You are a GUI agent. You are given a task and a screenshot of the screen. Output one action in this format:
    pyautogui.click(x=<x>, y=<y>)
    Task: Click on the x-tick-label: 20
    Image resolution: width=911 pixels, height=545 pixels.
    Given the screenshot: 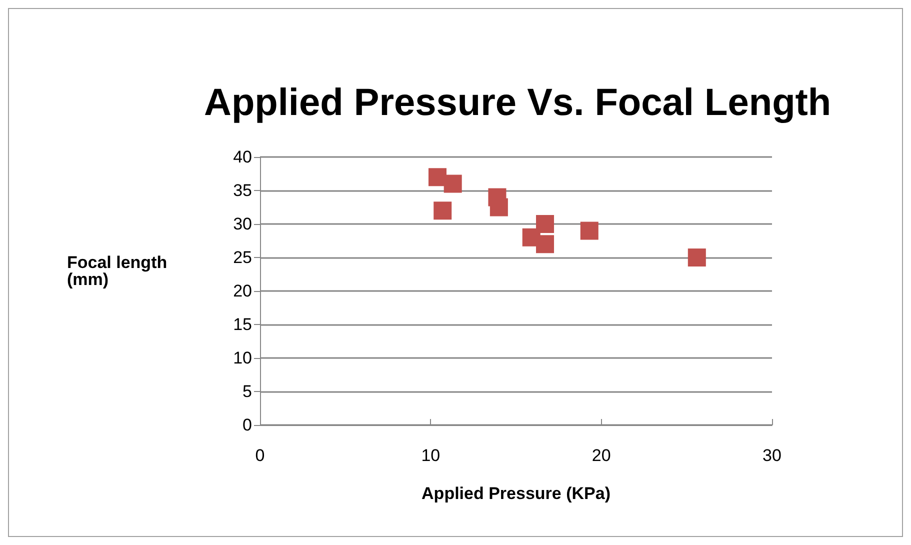 What is the action you would take?
    pyautogui.click(x=601, y=455)
    